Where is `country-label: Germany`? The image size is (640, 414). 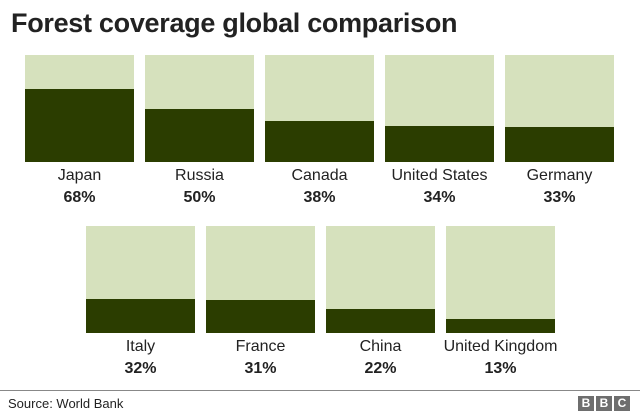
country-label: Germany is located at coordinates (559, 175).